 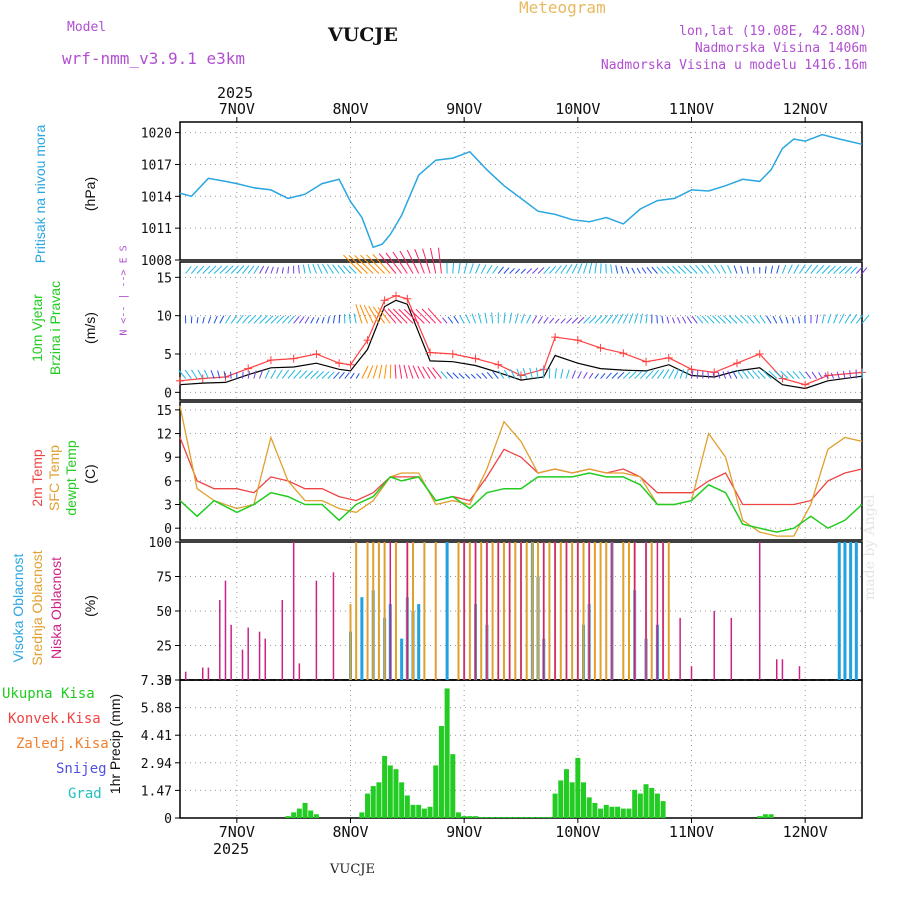 What do you see at coordinates (156, 764) in the screenshot?
I see `y-tick-label: 2.94` at bounding box center [156, 764].